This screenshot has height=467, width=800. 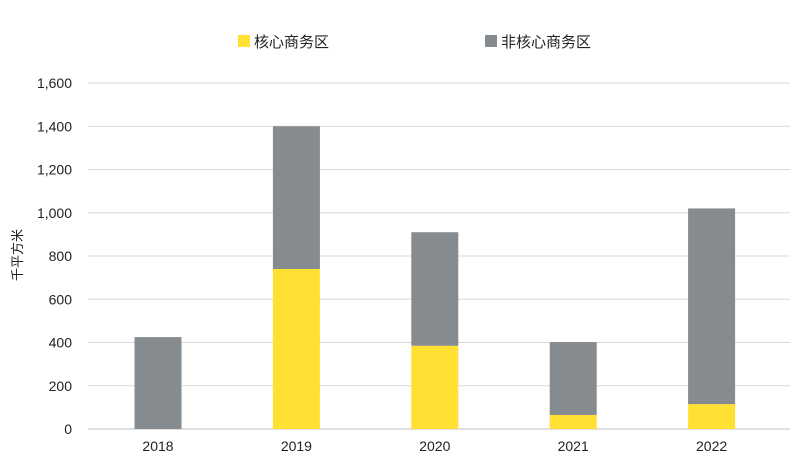 I want to click on y-tick-label: 0, so click(x=68, y=429).